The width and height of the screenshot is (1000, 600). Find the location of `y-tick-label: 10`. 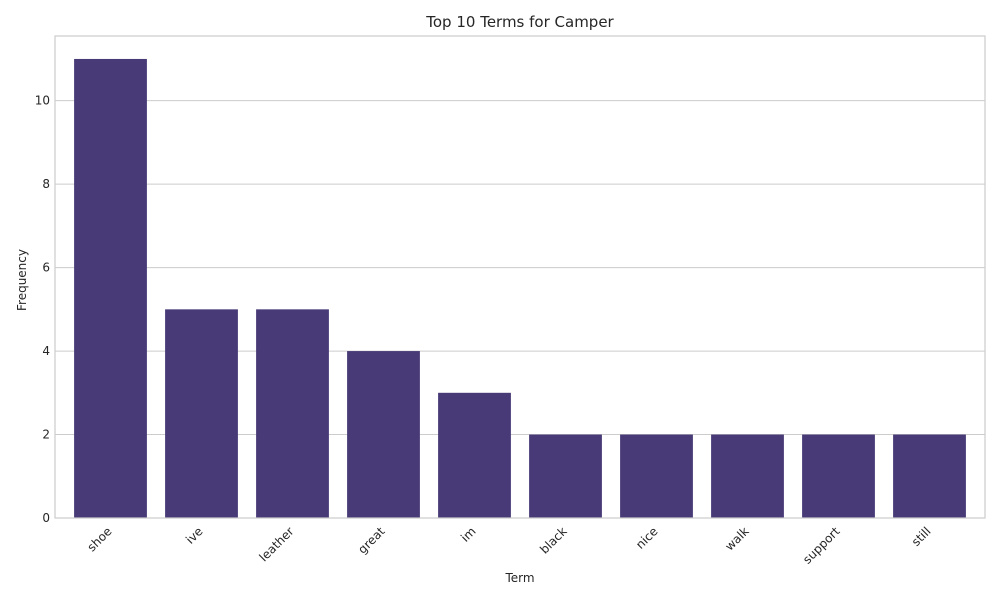

y-tick-label: 10 is located at coordinates (42, 101).